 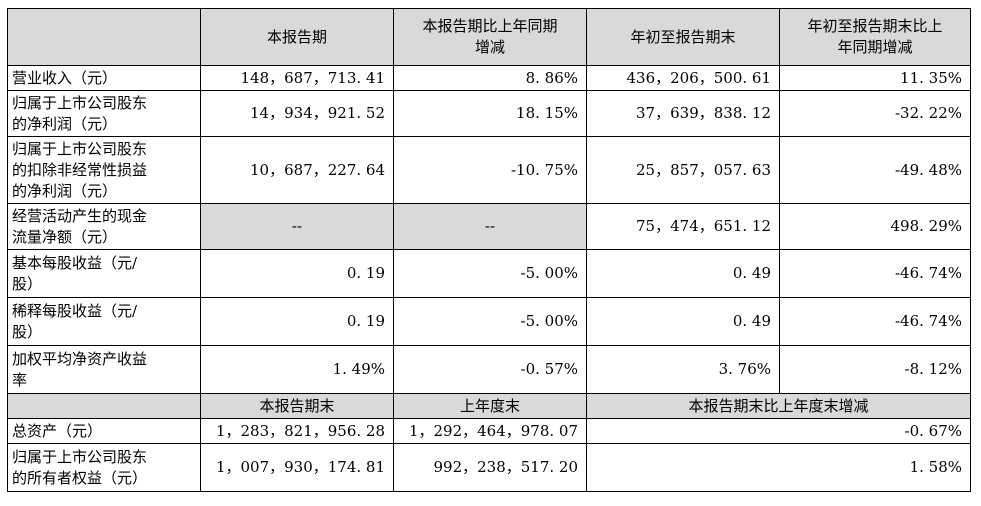 I want to click on table-row: 加权平均净资产收益率 1. 49% -0. 57% 3. 76% -8. 12%, so click(x=489, y=369).